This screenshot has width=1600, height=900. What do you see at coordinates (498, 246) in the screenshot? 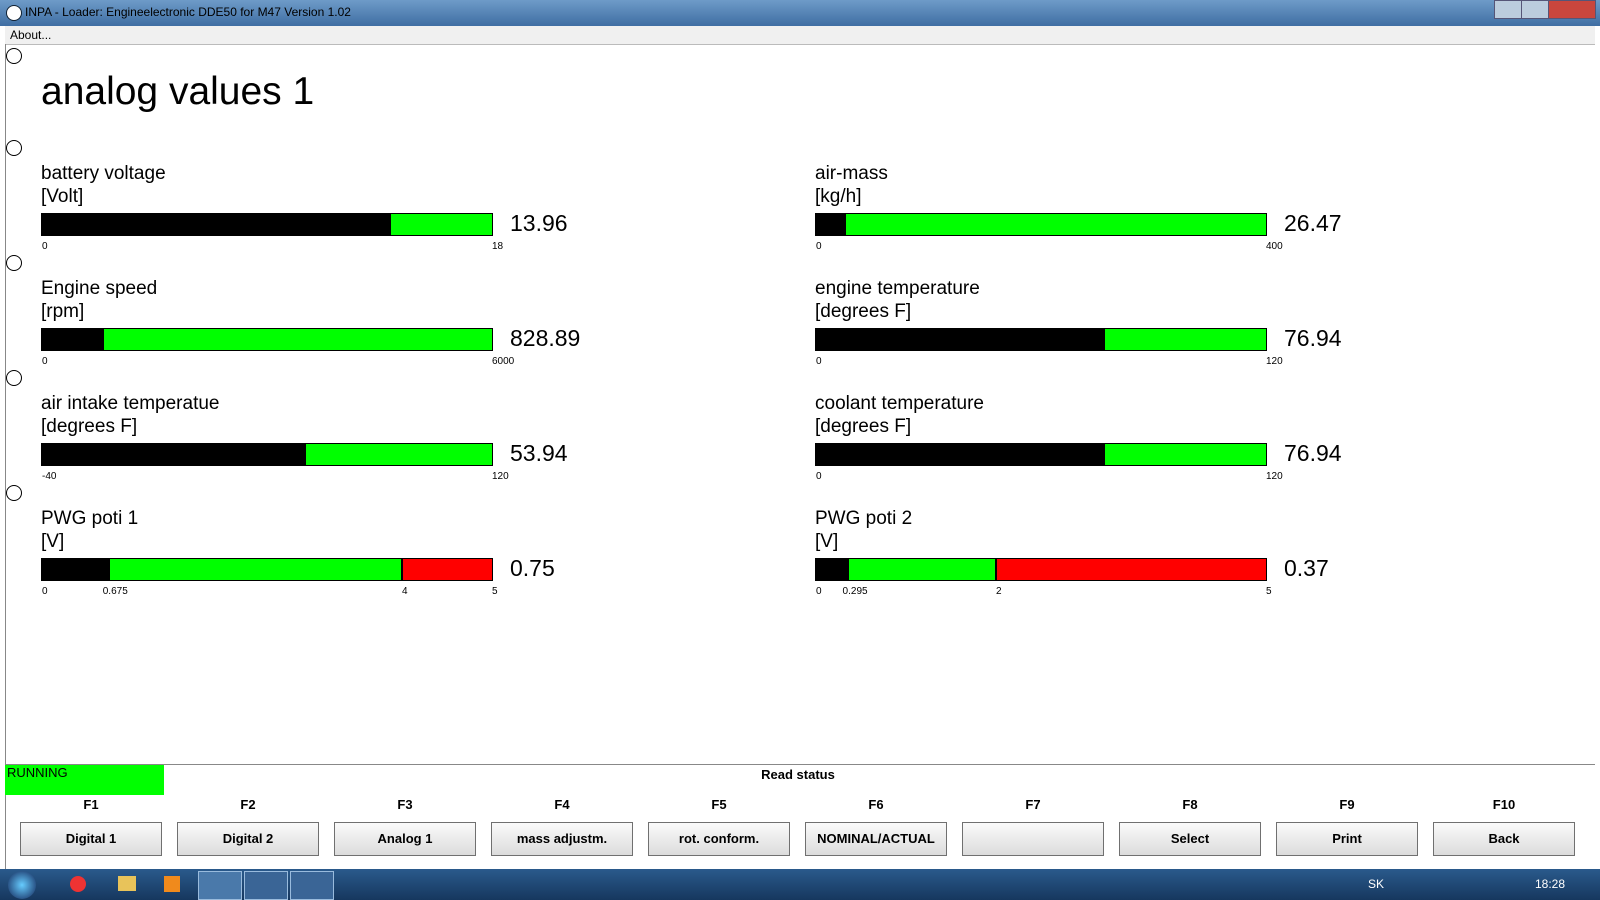
I see `gauge-max: 18` at bounding box center [498, 246].